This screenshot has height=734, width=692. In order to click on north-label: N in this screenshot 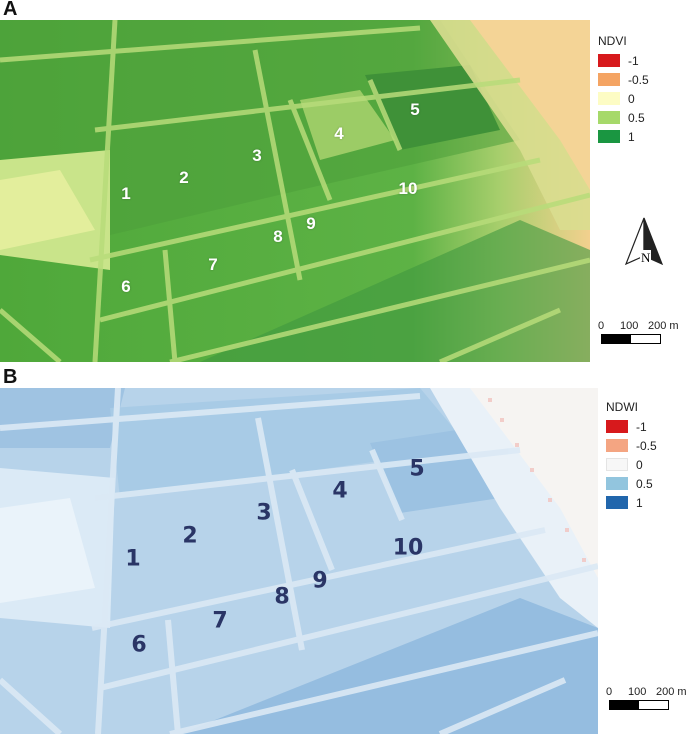, I will do `click(646, 258)`.